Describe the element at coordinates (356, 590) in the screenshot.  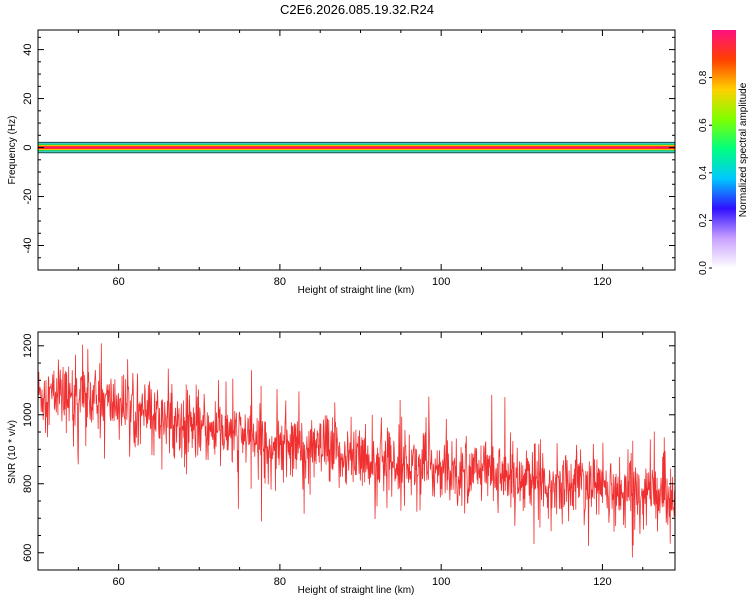
I see `snr-x-label: Height of straight line (km)` at that location.